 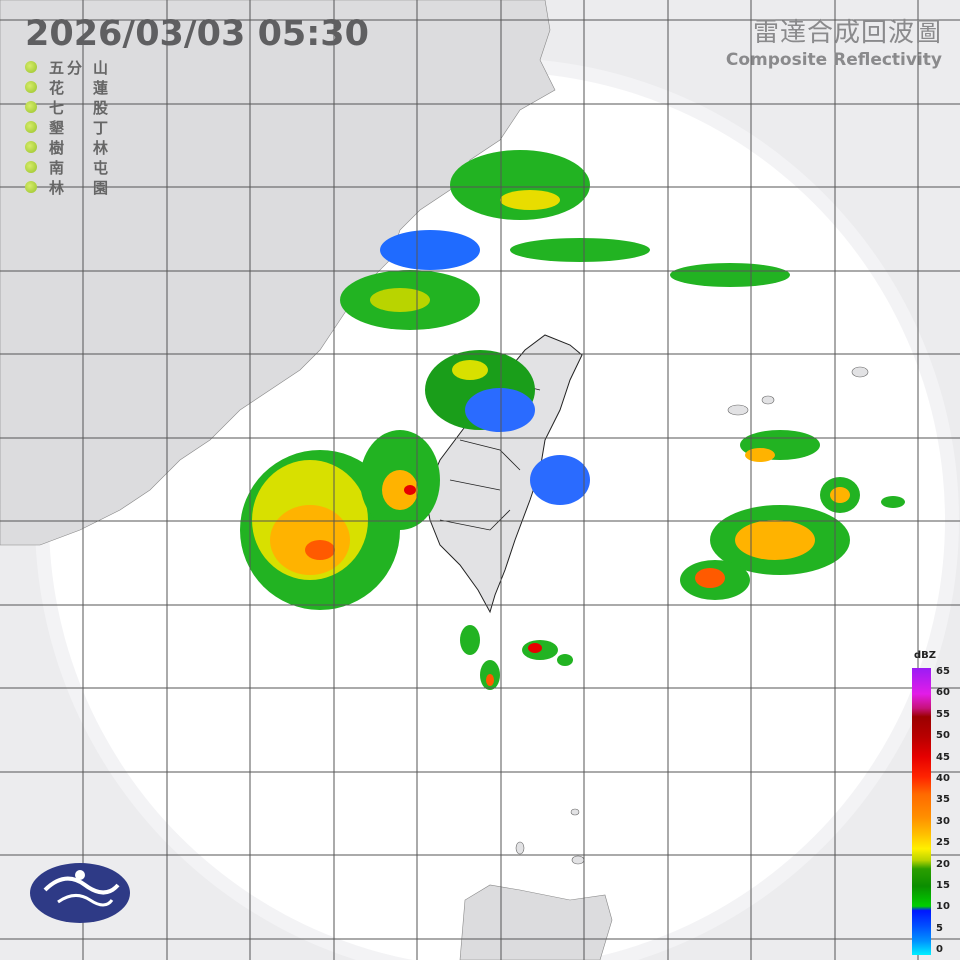 What do you see at coordinates (101, 127) in the screenshot?
I see `station-name-b: 丁` at bounding box center [101, 127].